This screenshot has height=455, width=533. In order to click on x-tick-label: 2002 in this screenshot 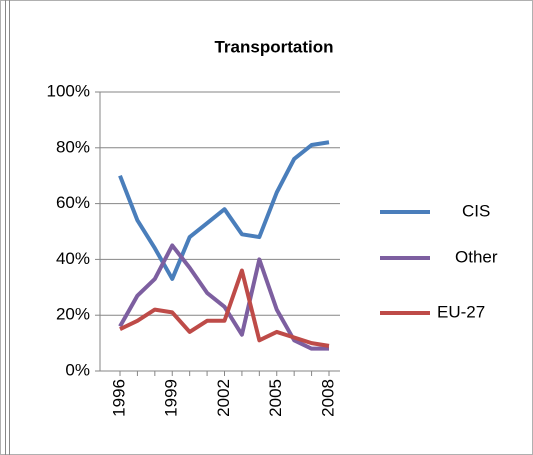, I will do `click(223, 398)`.